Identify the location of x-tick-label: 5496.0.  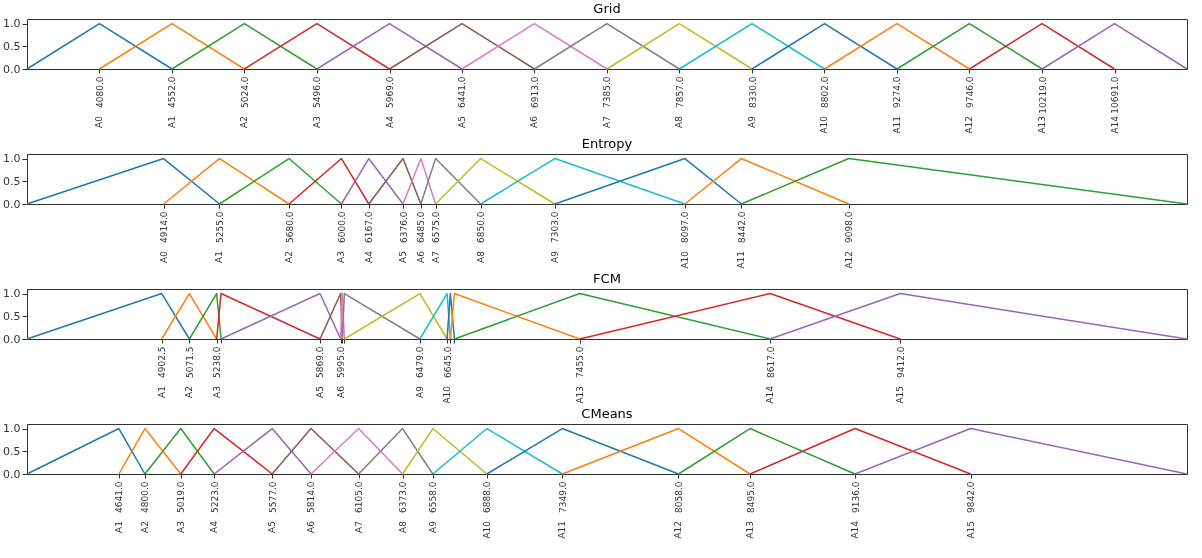
(317, 92).